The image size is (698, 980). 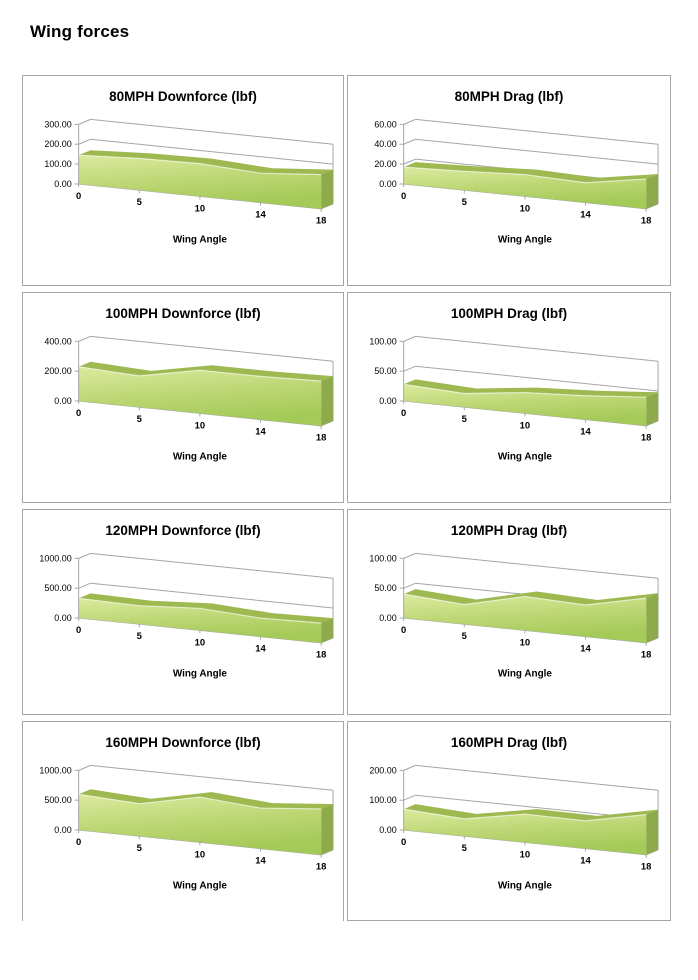 I want to click on chart-title: 160MPH Downforce (lbf), so click(x=183, y=742).